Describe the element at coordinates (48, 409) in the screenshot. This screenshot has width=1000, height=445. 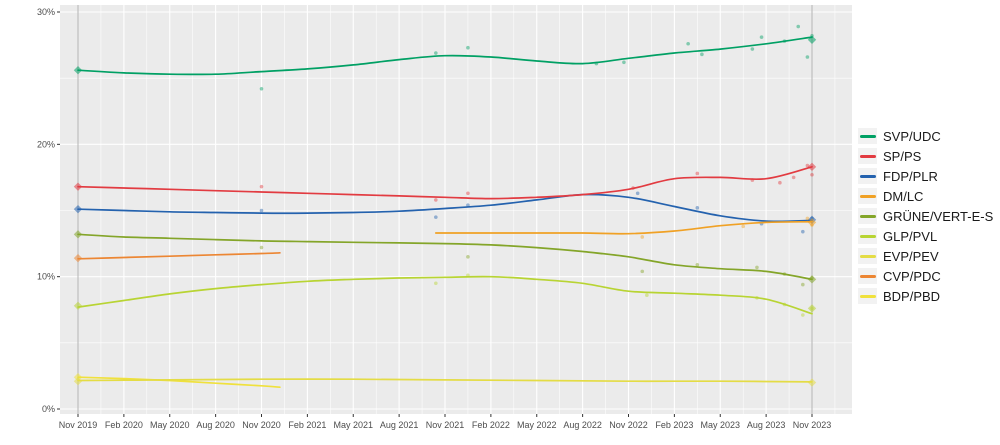
I see `y-tick-label: 0%` at that location.